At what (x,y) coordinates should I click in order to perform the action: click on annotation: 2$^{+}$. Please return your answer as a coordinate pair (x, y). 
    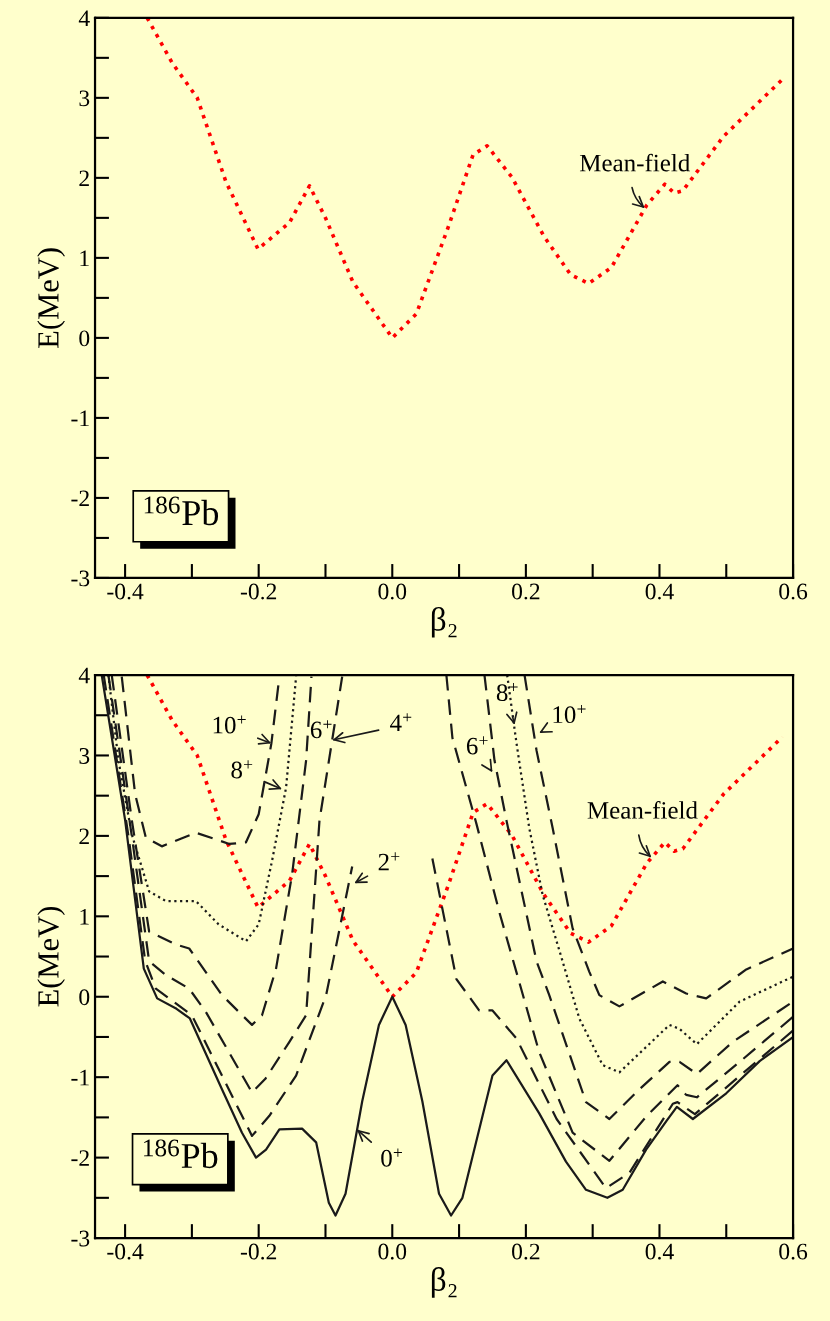
    Looking at the image, I should click on (389, 861).